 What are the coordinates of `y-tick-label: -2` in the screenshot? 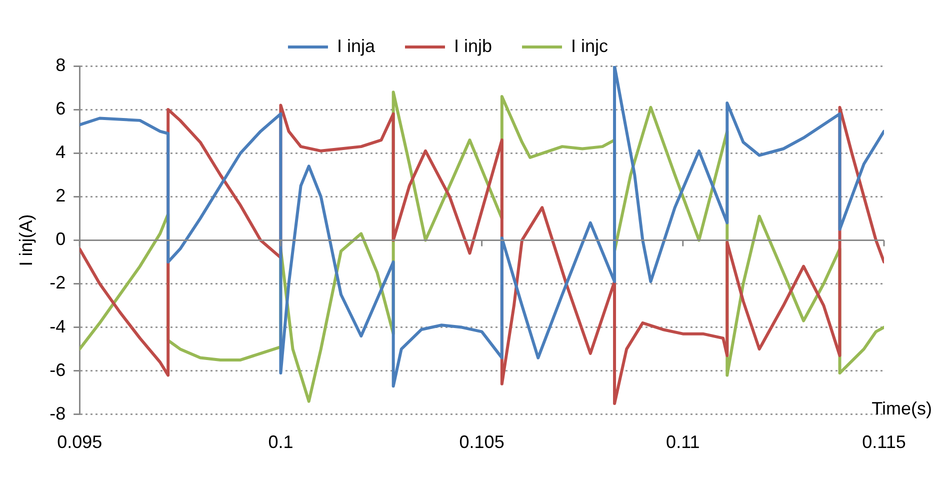 It's located at (58, 282).